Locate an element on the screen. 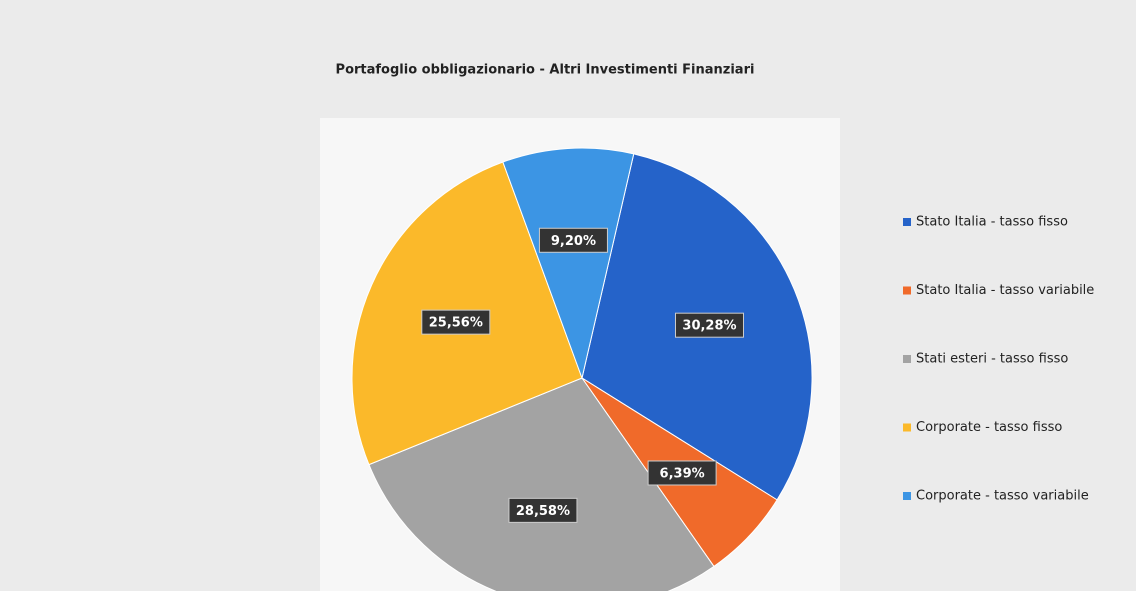 Image resolution: width=1136 pixels, height=591 pixels. data-label: 6,39% is located at coordinates (682, 473).